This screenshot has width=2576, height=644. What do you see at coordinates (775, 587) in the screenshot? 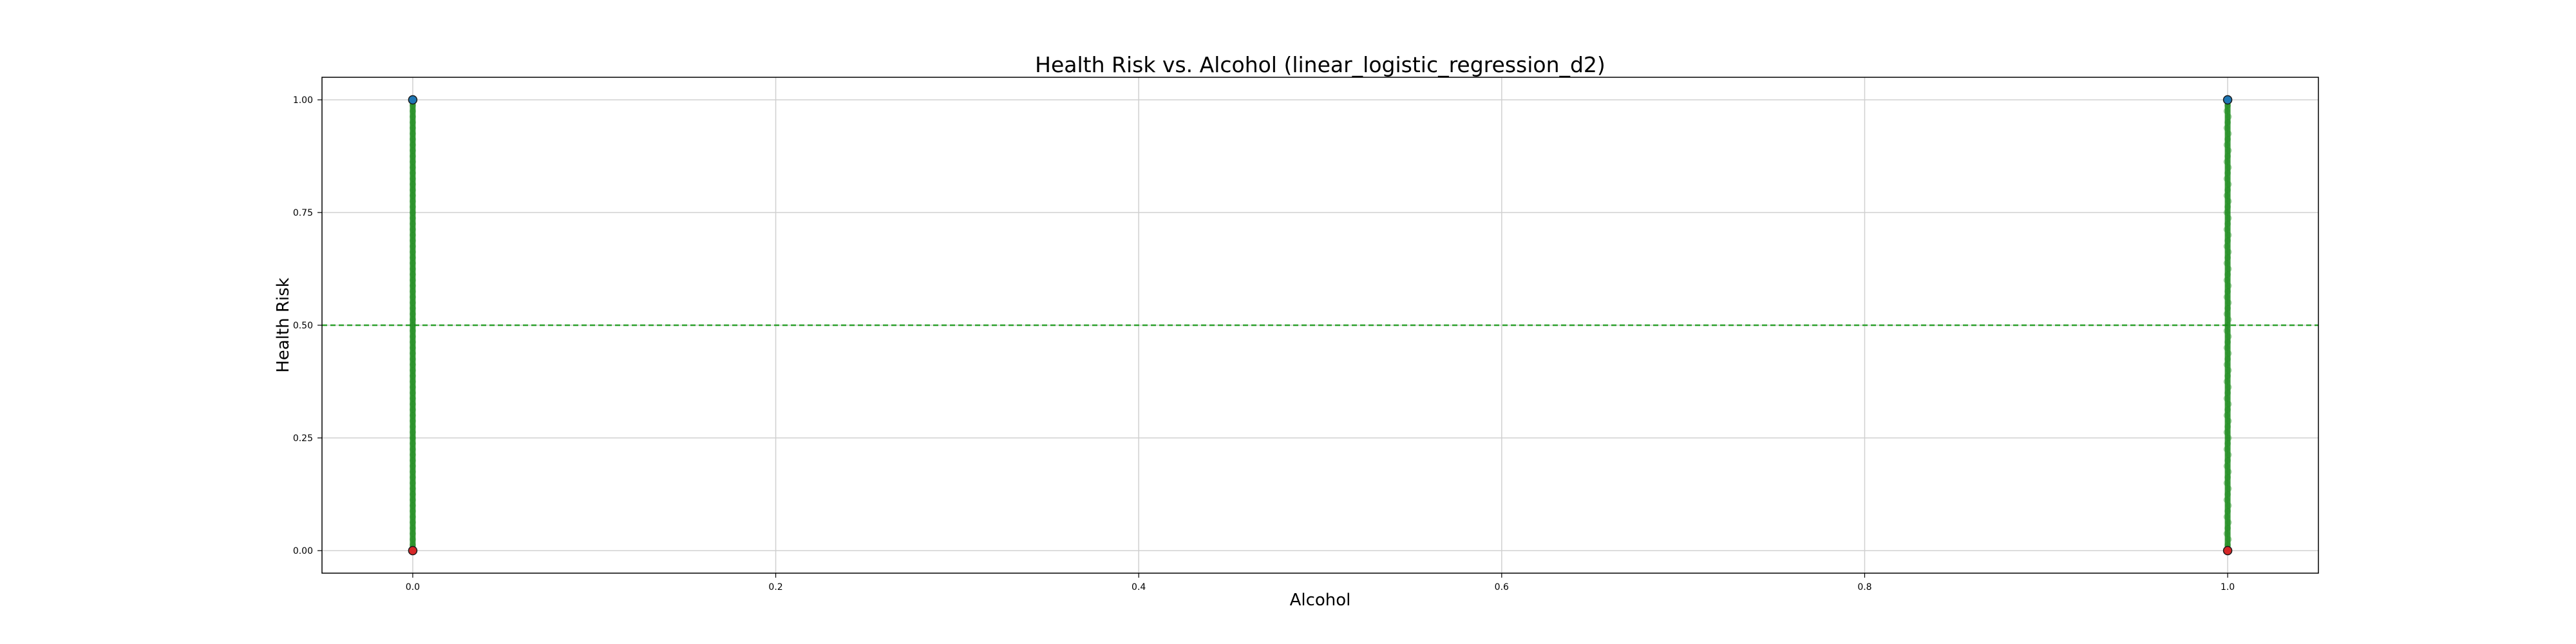
I see `x-tick-label: 0.2` at bounding box center [775, 587].